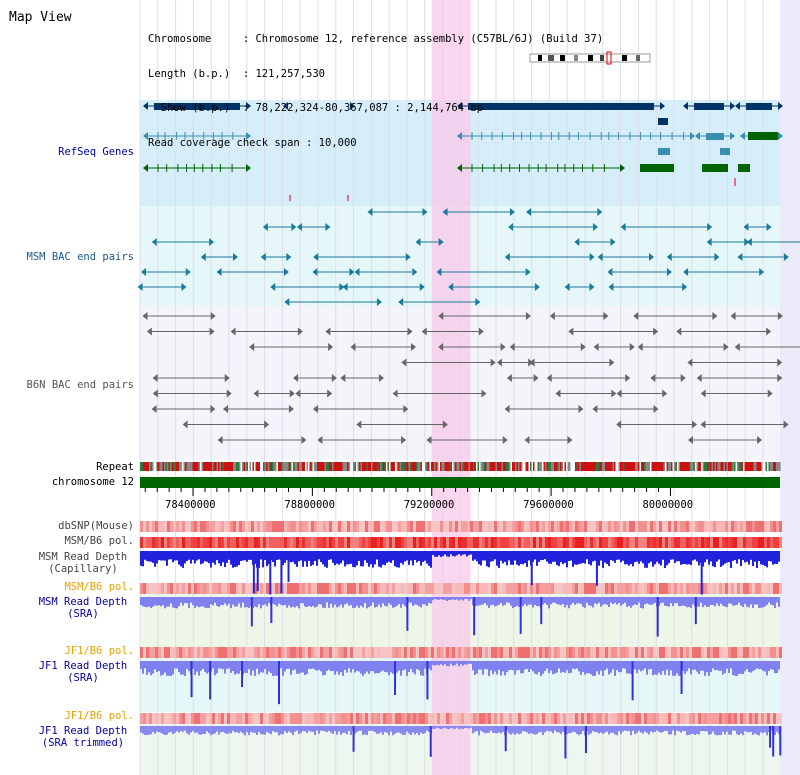  I want to click on track-label-msm-b6-pol-1: MSM/B6 pol., so click(99, 541).